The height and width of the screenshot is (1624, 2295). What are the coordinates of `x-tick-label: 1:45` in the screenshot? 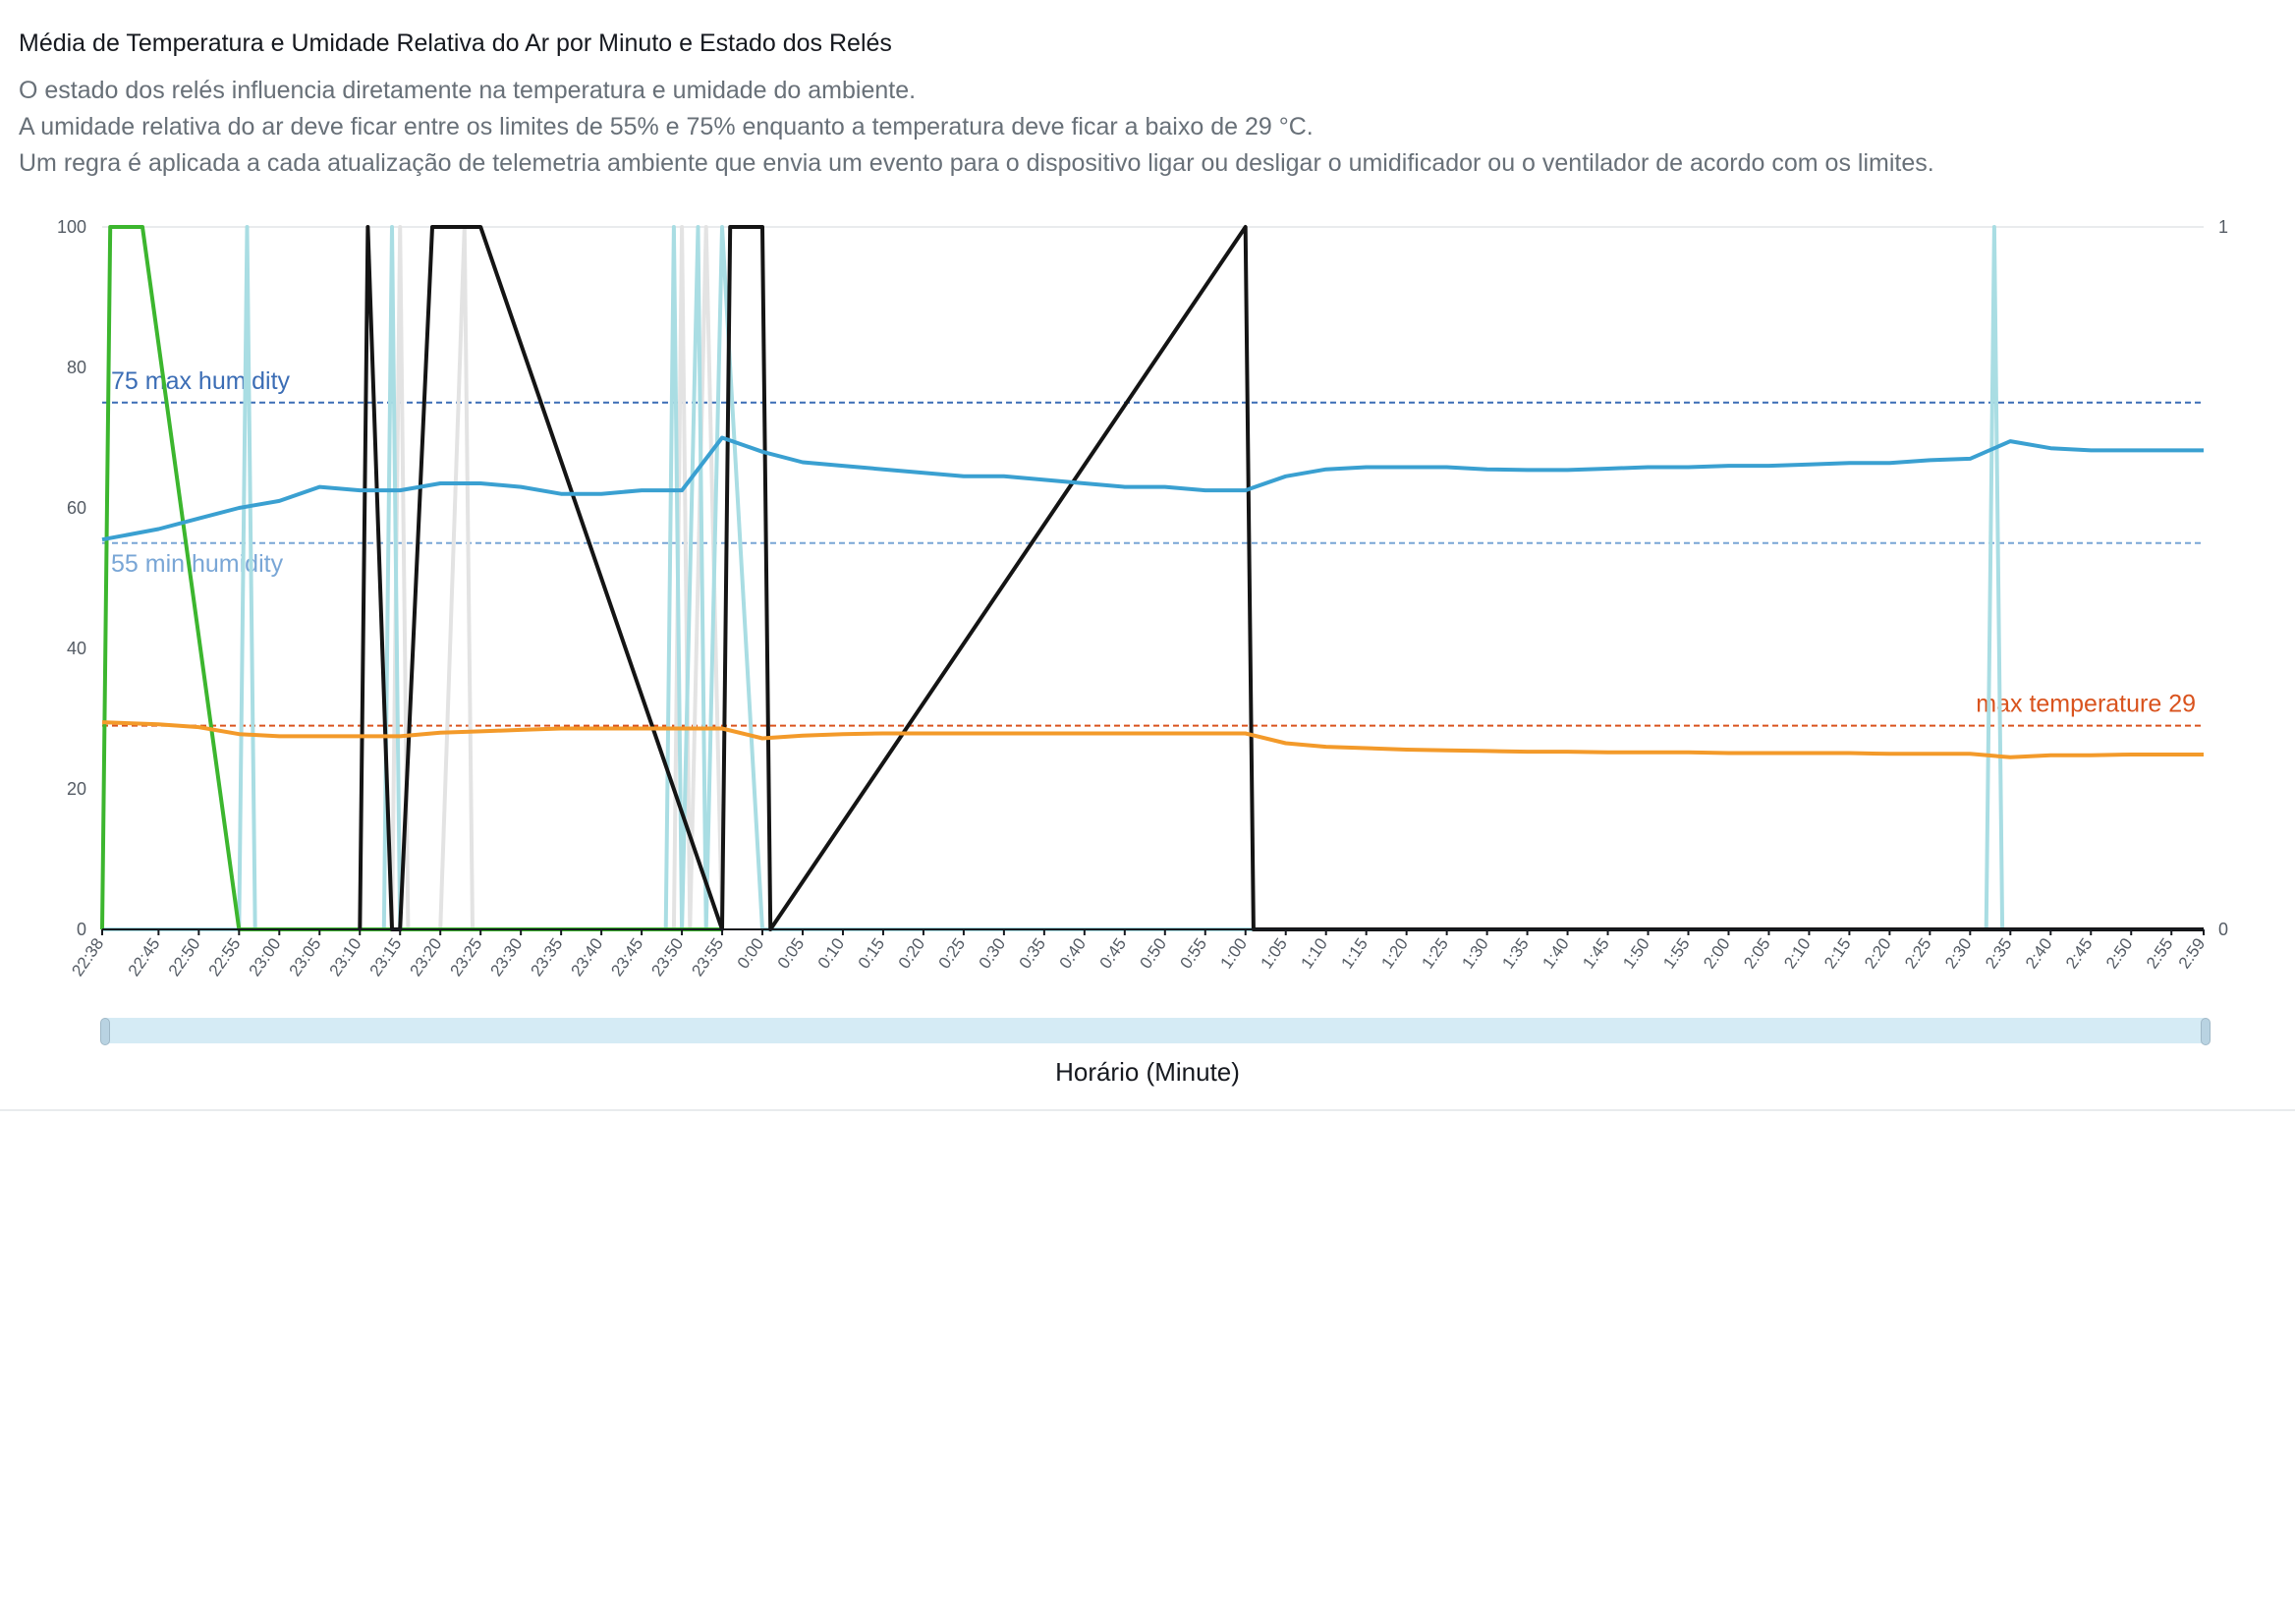 It's located at (1596, 953).